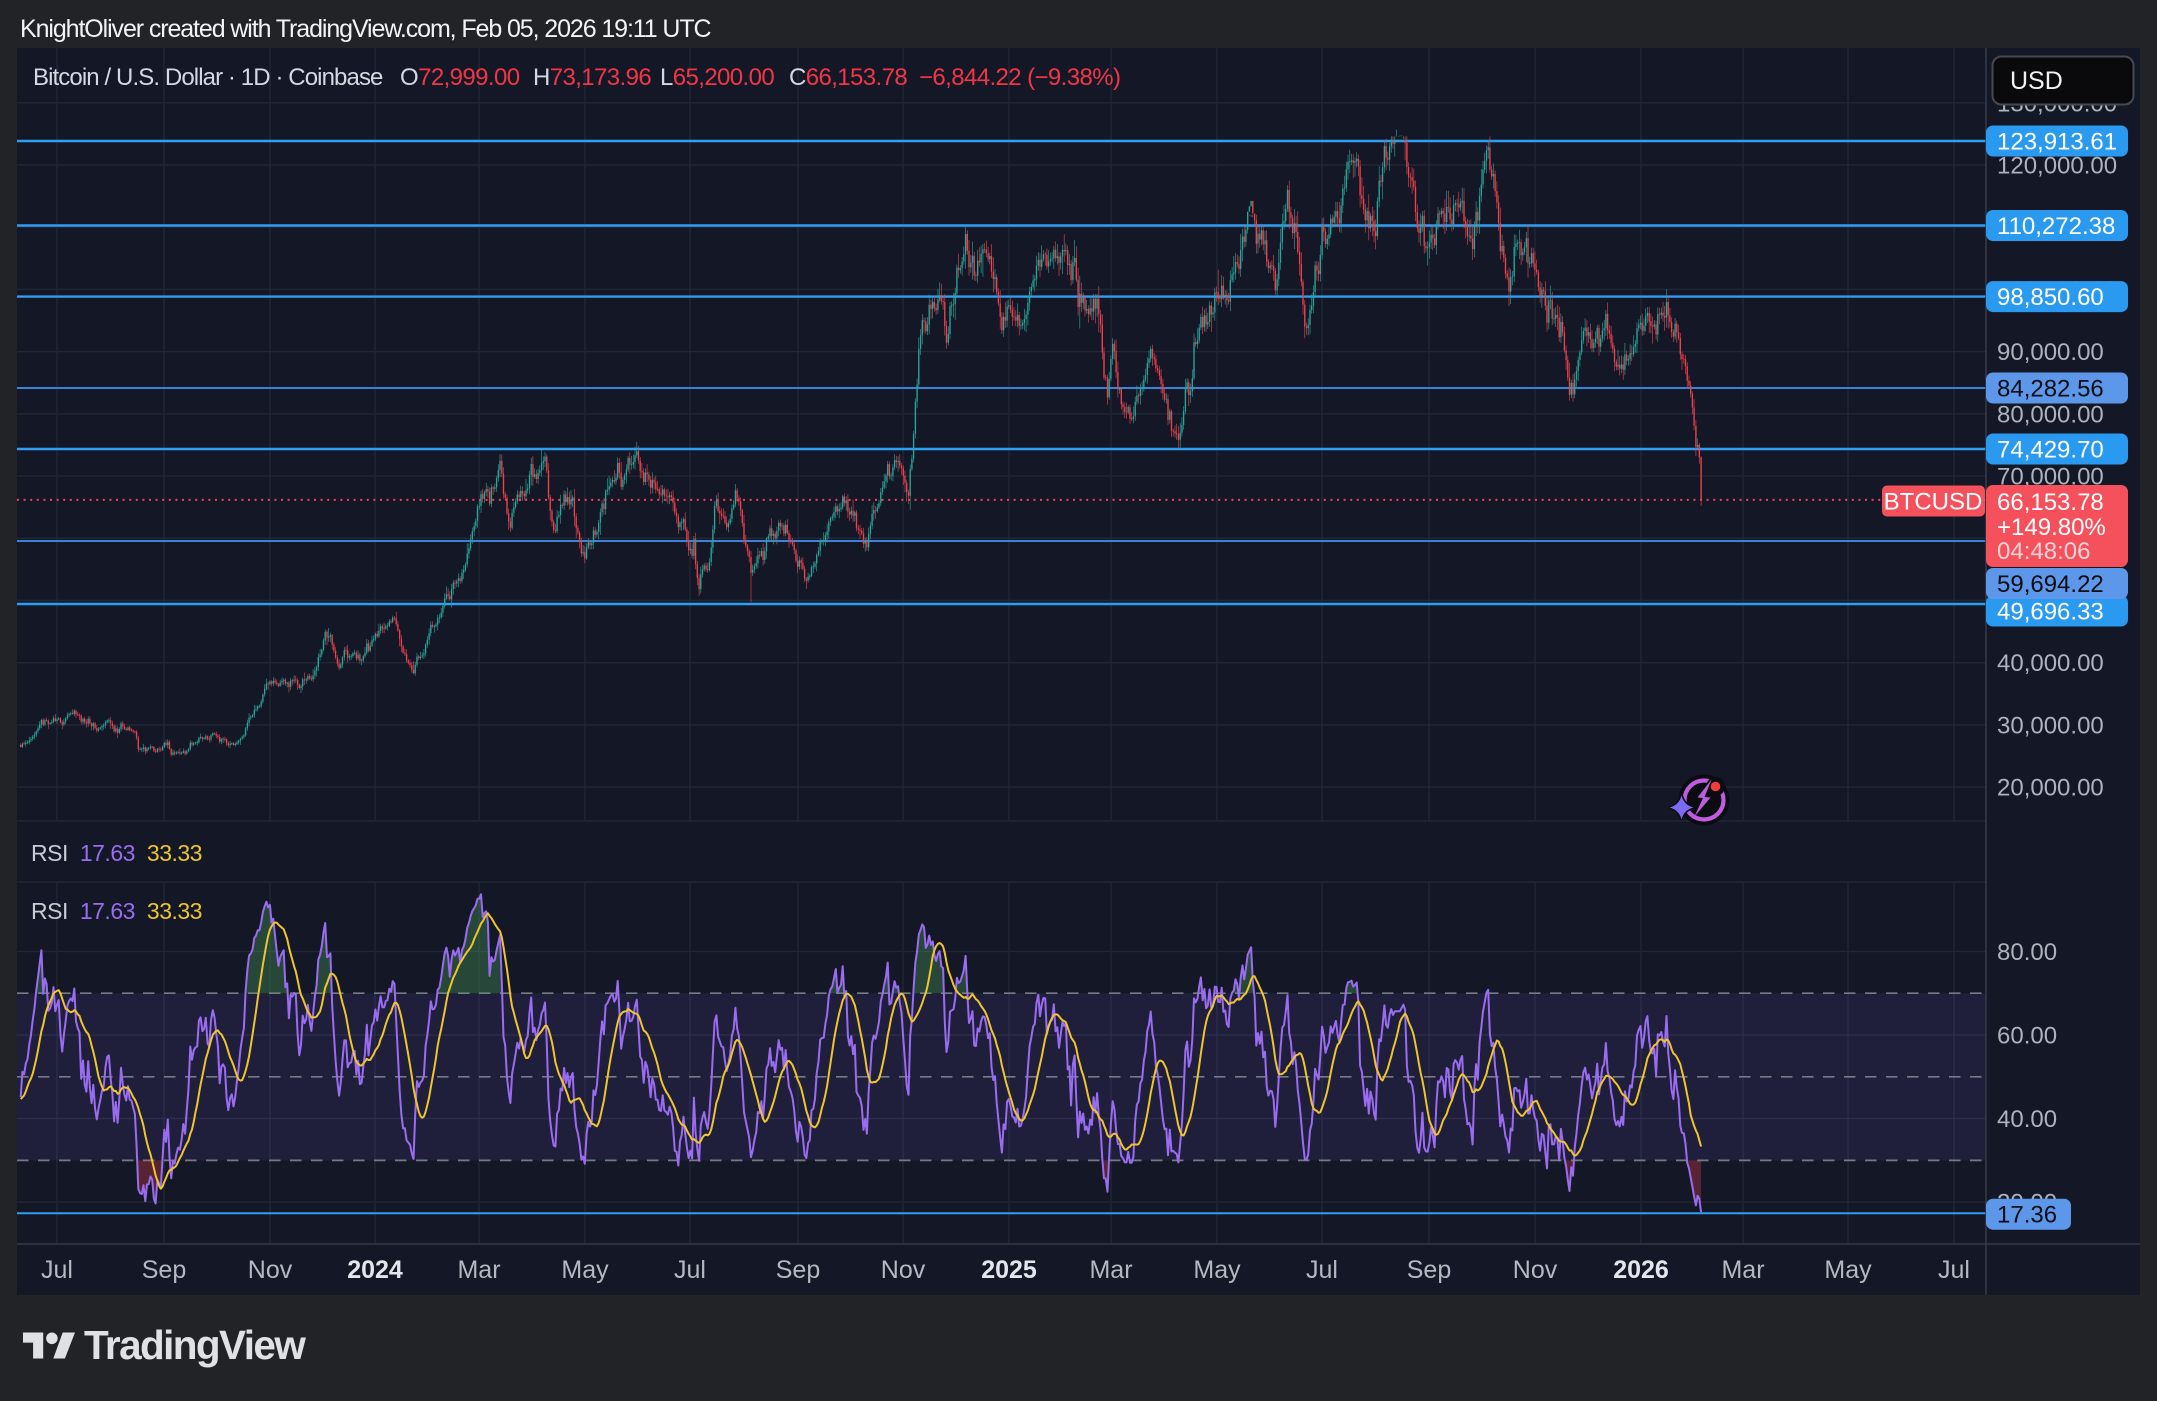 The width and height of the screenshot is (2157, 1401). Describe the element at coordinates (2050, 352) in the screenshot. I see `svg-text: 90,000.00` at that location.